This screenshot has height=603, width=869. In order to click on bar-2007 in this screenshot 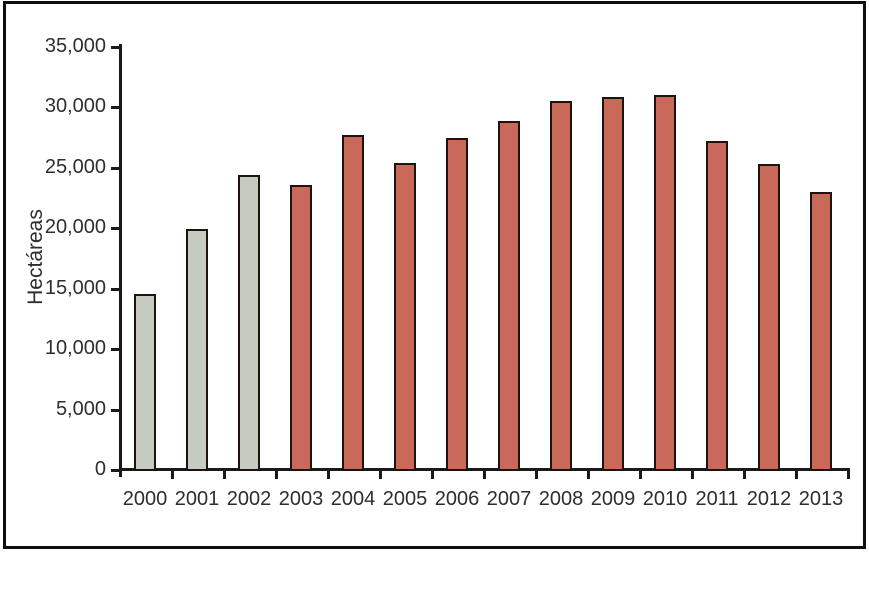, I will do `click(509, 296)`.